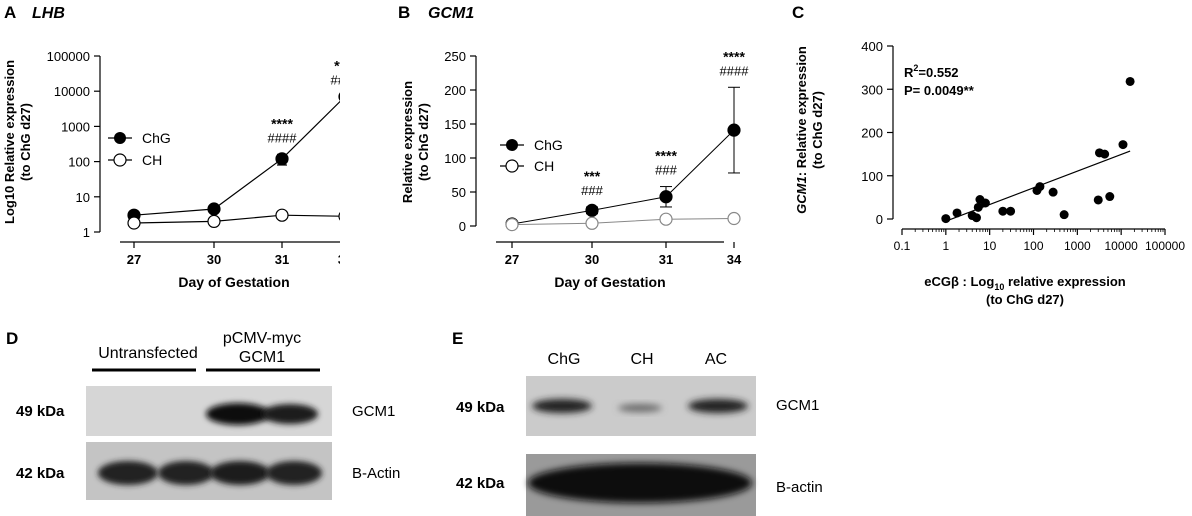 Image resolution: width=1192 pixels, height=516 pixels. Describe the element at coordinates (407, 142) in the screenshot. I see `chart-b-ylabel: Relative expression` at that location.